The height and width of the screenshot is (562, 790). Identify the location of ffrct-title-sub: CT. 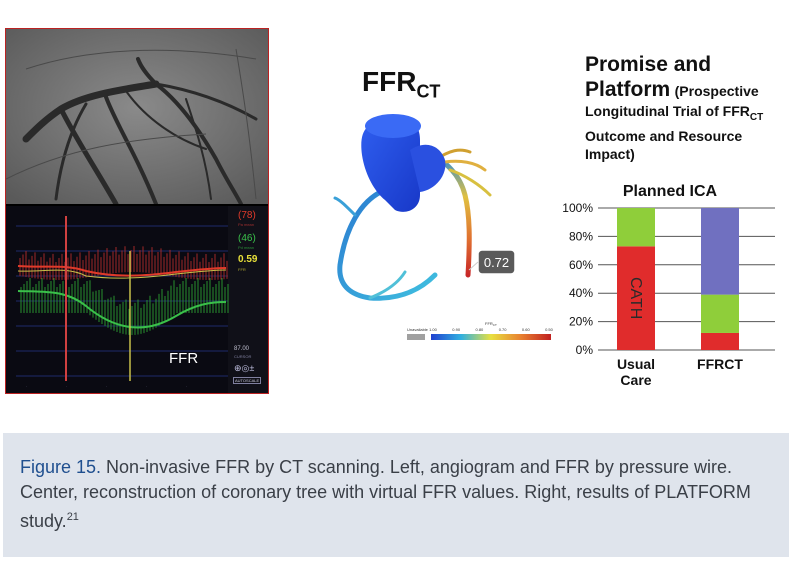
(428, 91).